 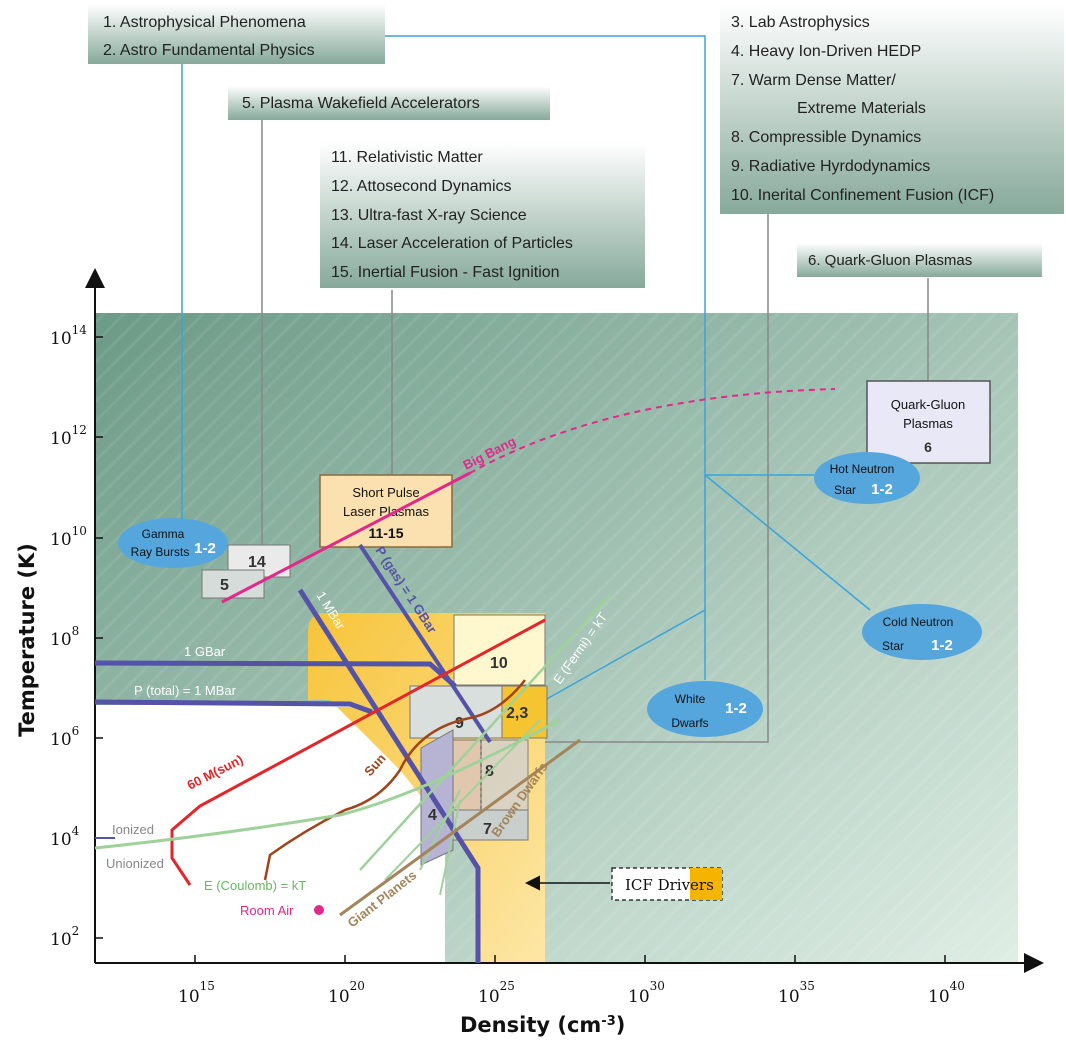 What do you see at coordinates (68, 537) in the screenshot?
I see `y-tick-label: 10¹⁰` at bounding box center [68, 537].